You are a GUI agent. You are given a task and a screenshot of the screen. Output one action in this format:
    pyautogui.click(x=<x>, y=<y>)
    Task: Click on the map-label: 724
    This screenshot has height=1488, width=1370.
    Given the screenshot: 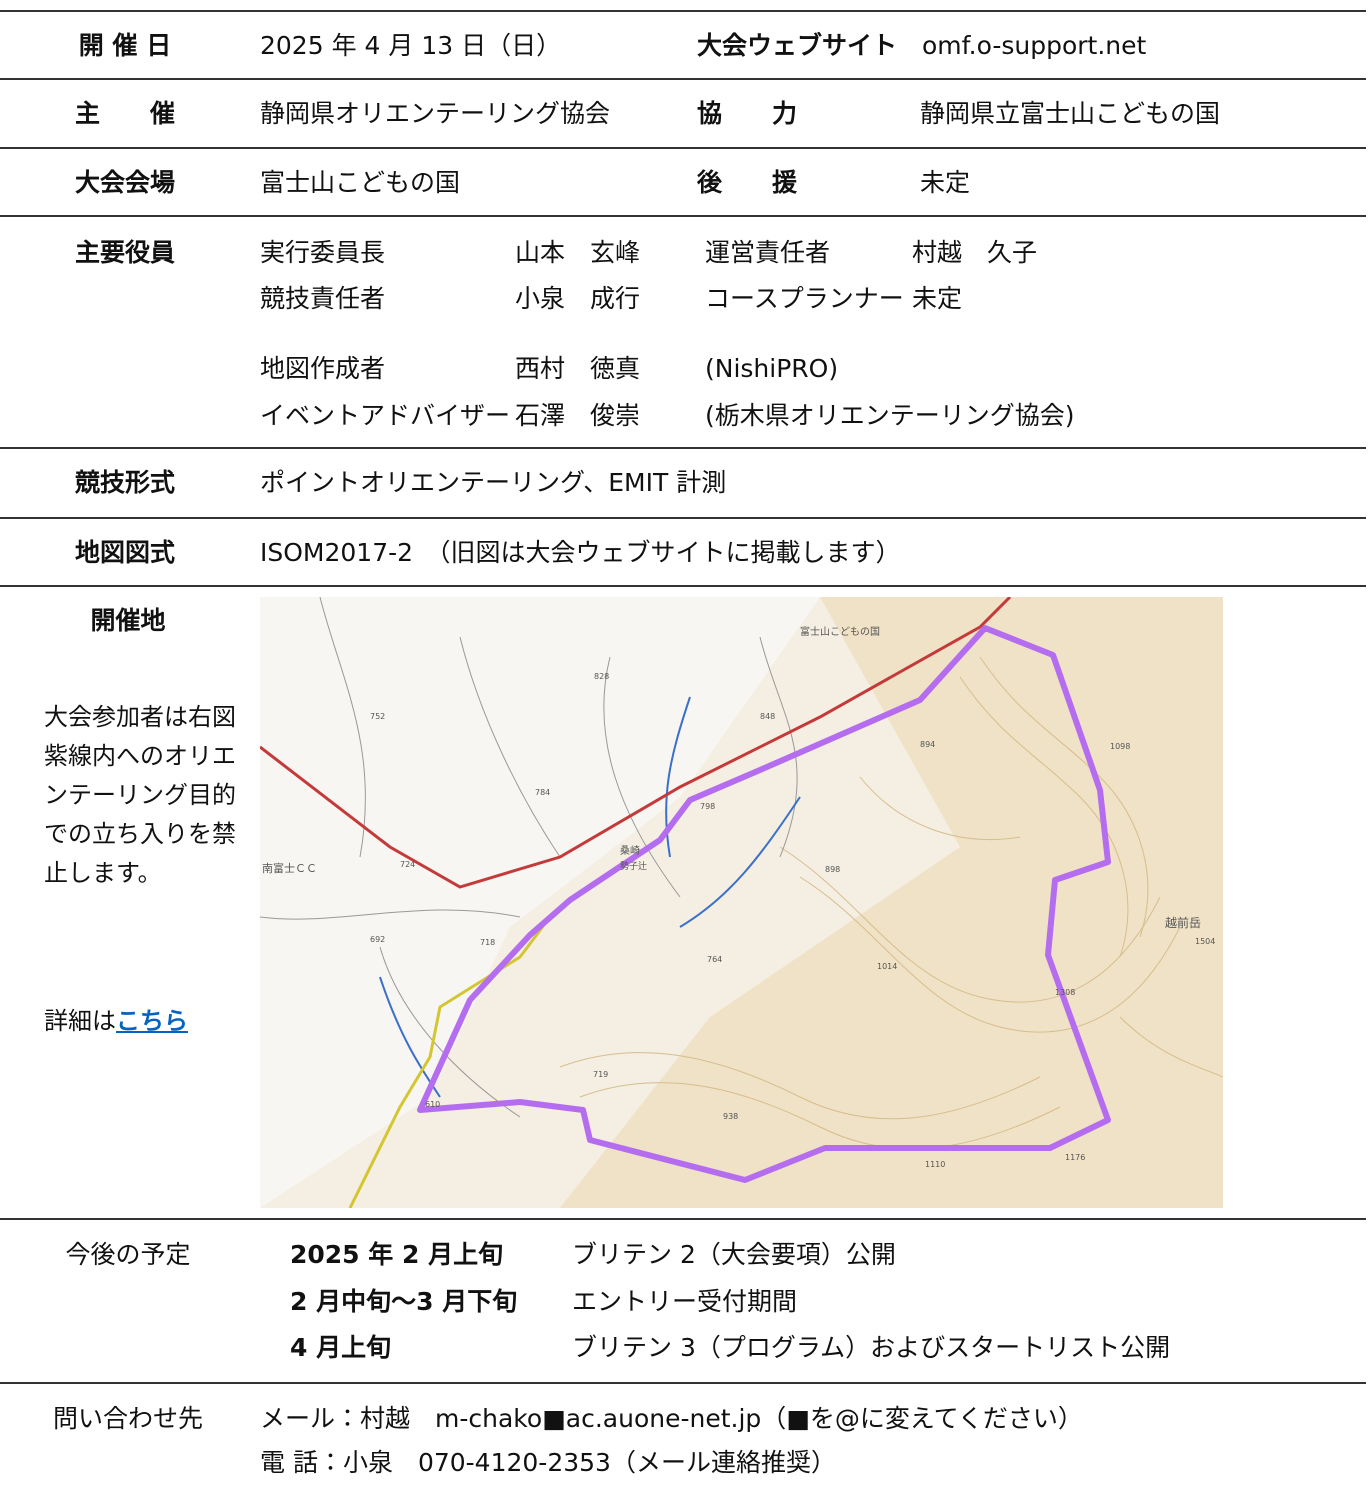 What is the action you would take?
    pyautogui.click(x=407, y=864)
    